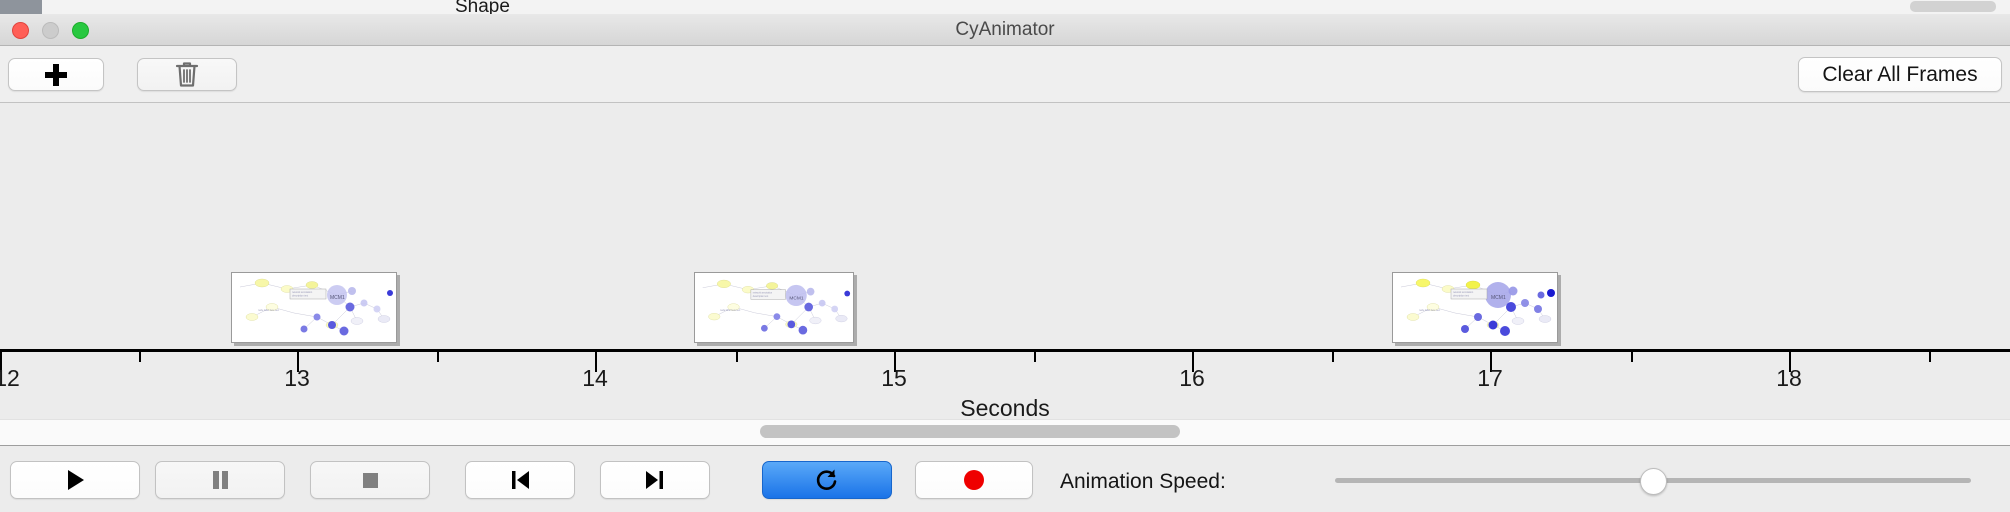  Describe the element at coordinates (10, 378) in the screenshot. I see `axis-tick-label: 12` at that location.